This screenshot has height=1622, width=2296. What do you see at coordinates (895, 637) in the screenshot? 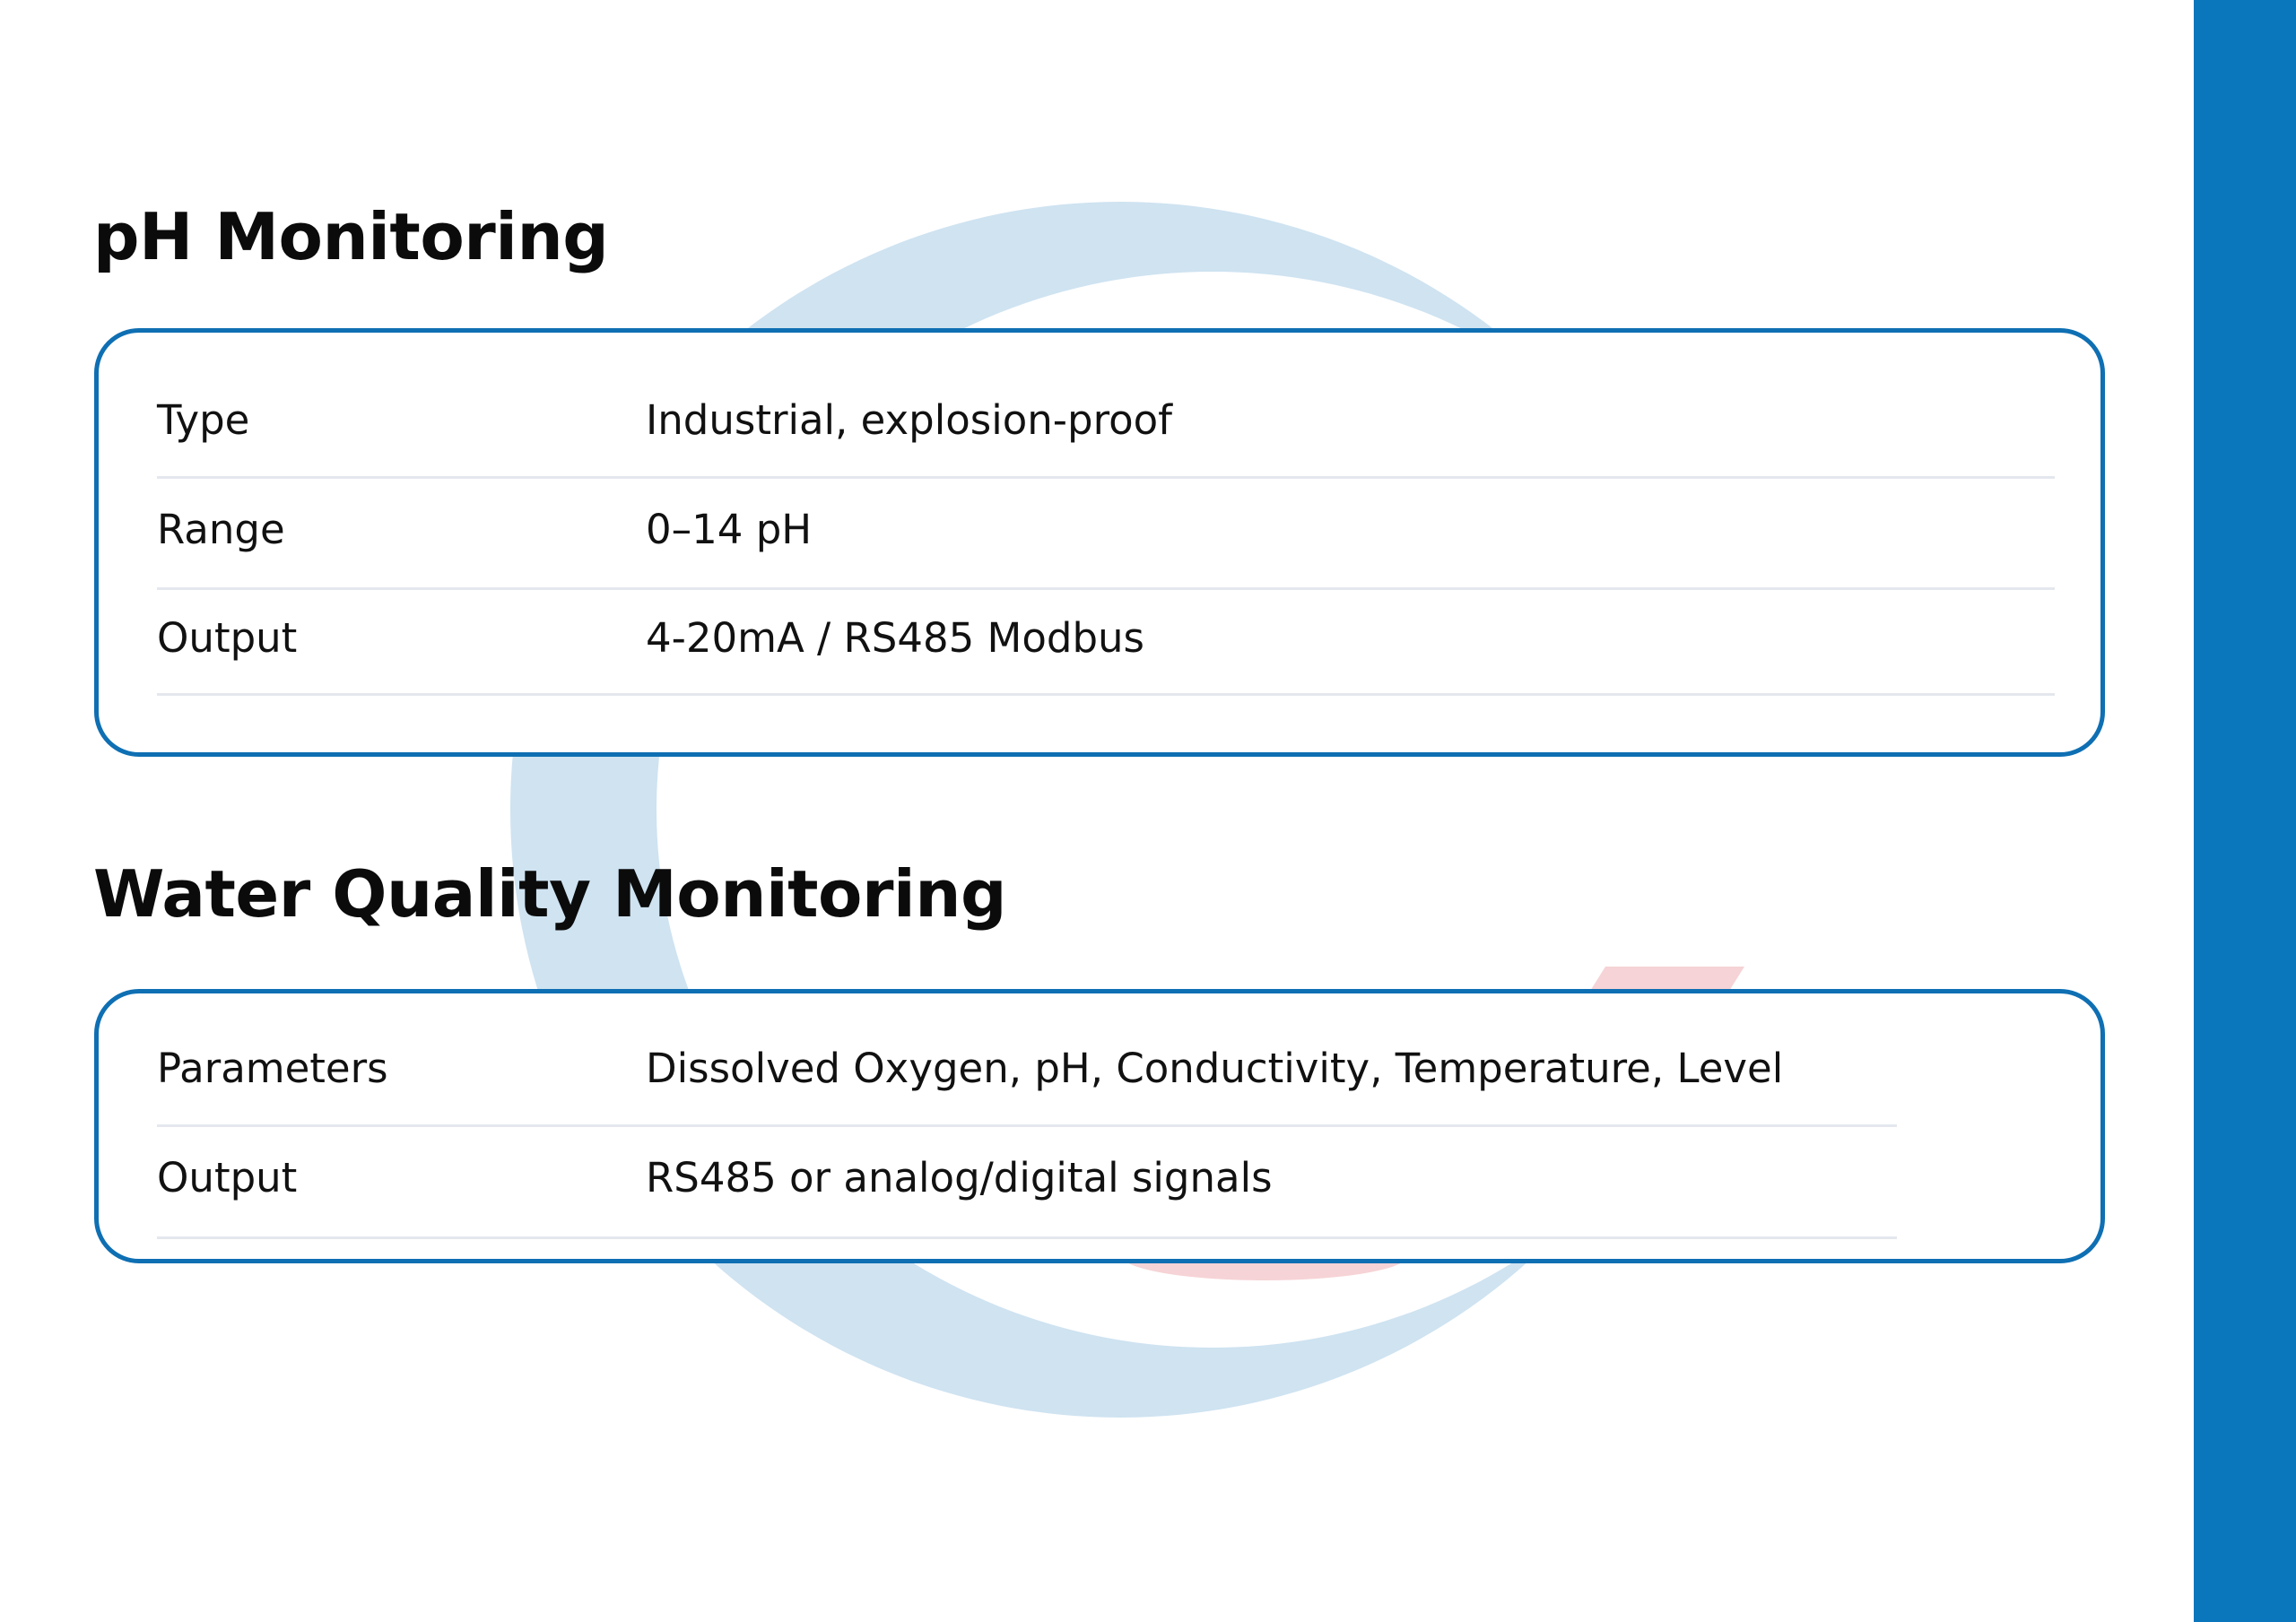
I see `spec-value: 4-20mA / RS485 Modbus` at bounding box center [895, 637].